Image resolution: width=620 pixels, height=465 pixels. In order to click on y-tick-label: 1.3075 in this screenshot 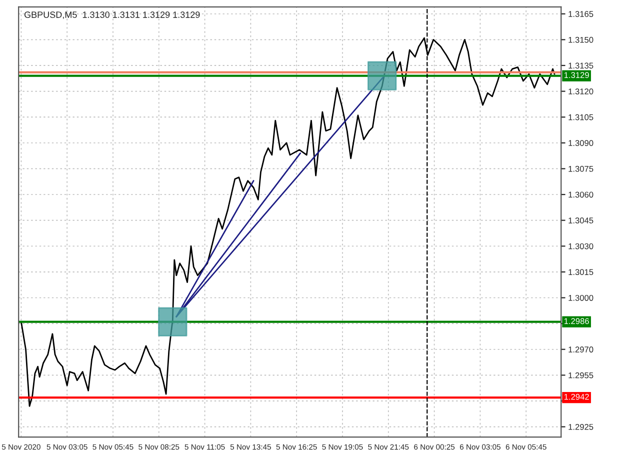, I will do `click(581, 169)`.